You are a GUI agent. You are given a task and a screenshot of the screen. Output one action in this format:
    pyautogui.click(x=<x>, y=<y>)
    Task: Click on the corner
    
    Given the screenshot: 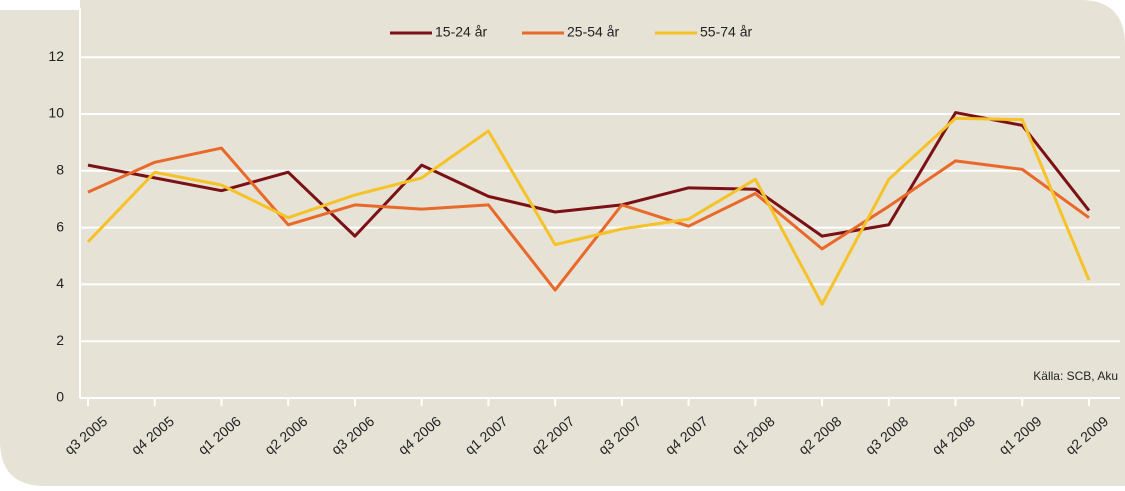 What is the action you would take?
    pyautogui.click(x=40, y=5)
    